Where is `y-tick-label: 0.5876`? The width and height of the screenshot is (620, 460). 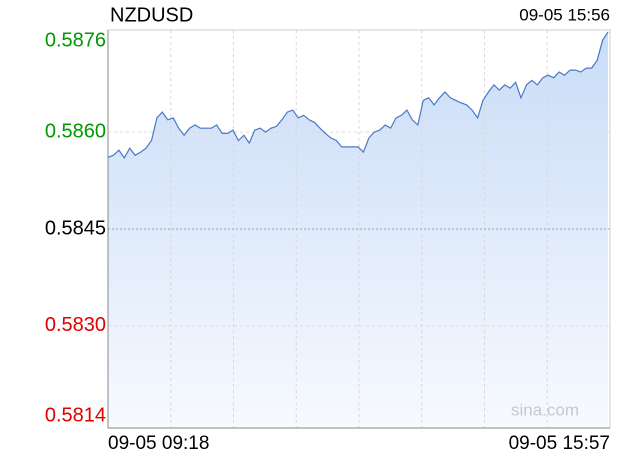 y-tick-label: 0.5876 is located at coordinates (75, 40).